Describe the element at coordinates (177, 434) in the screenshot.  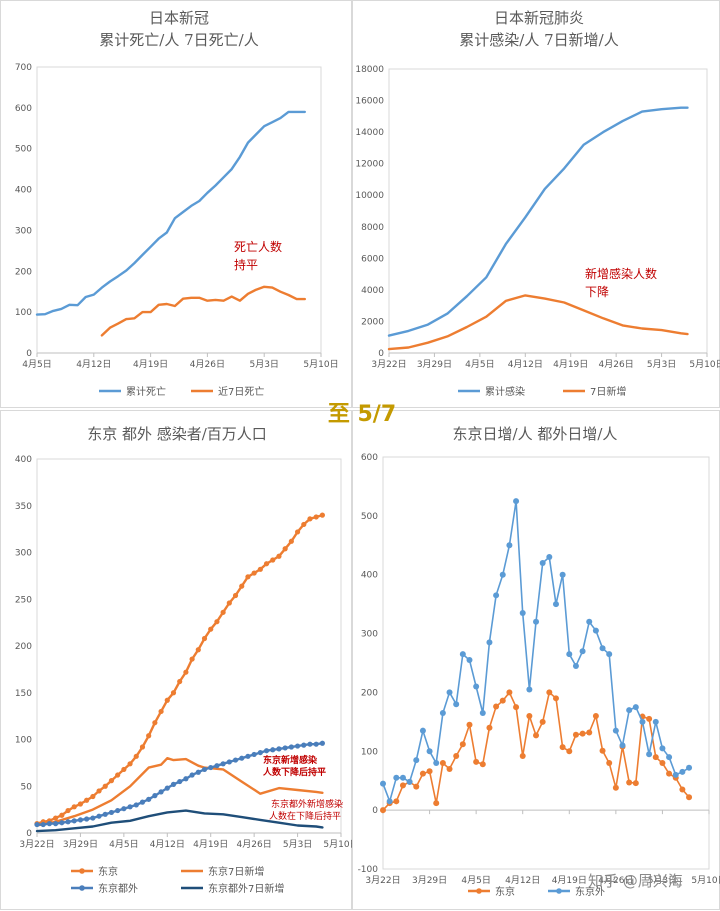
I see `chart-title: 东京 都外 感染者/百万人口` at that location.